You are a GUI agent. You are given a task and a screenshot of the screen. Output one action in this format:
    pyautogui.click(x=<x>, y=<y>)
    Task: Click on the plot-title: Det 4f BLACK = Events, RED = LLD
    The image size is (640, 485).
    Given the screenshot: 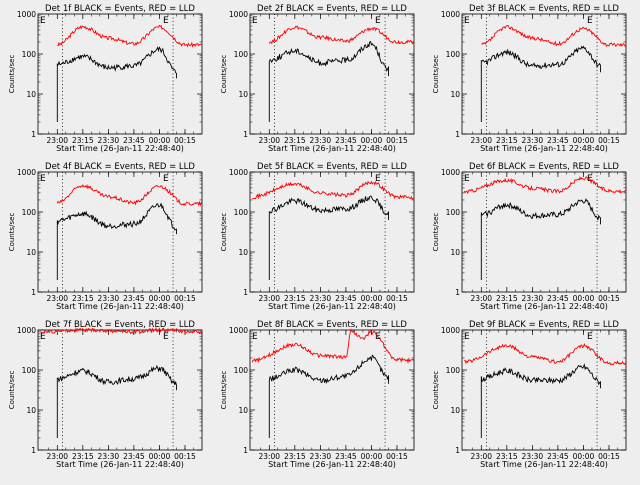 What is the action you would take?
    pyautogui.click(x=120, y=167)
    